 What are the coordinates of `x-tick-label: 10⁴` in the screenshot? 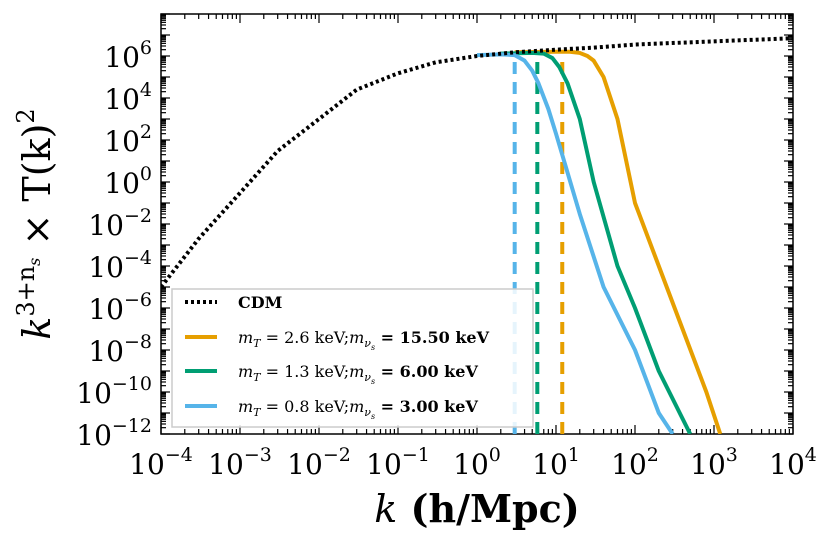 It's located at (793, 462).